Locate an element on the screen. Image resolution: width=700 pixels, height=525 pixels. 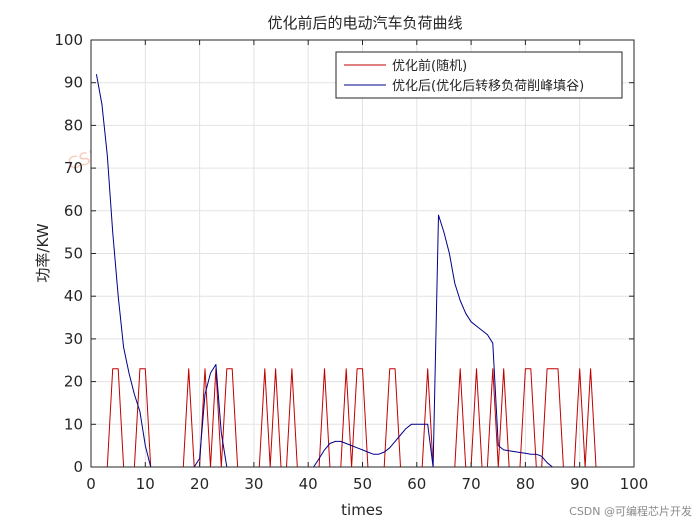
y-tick-label: 80 is located at coordinates (73, 125).